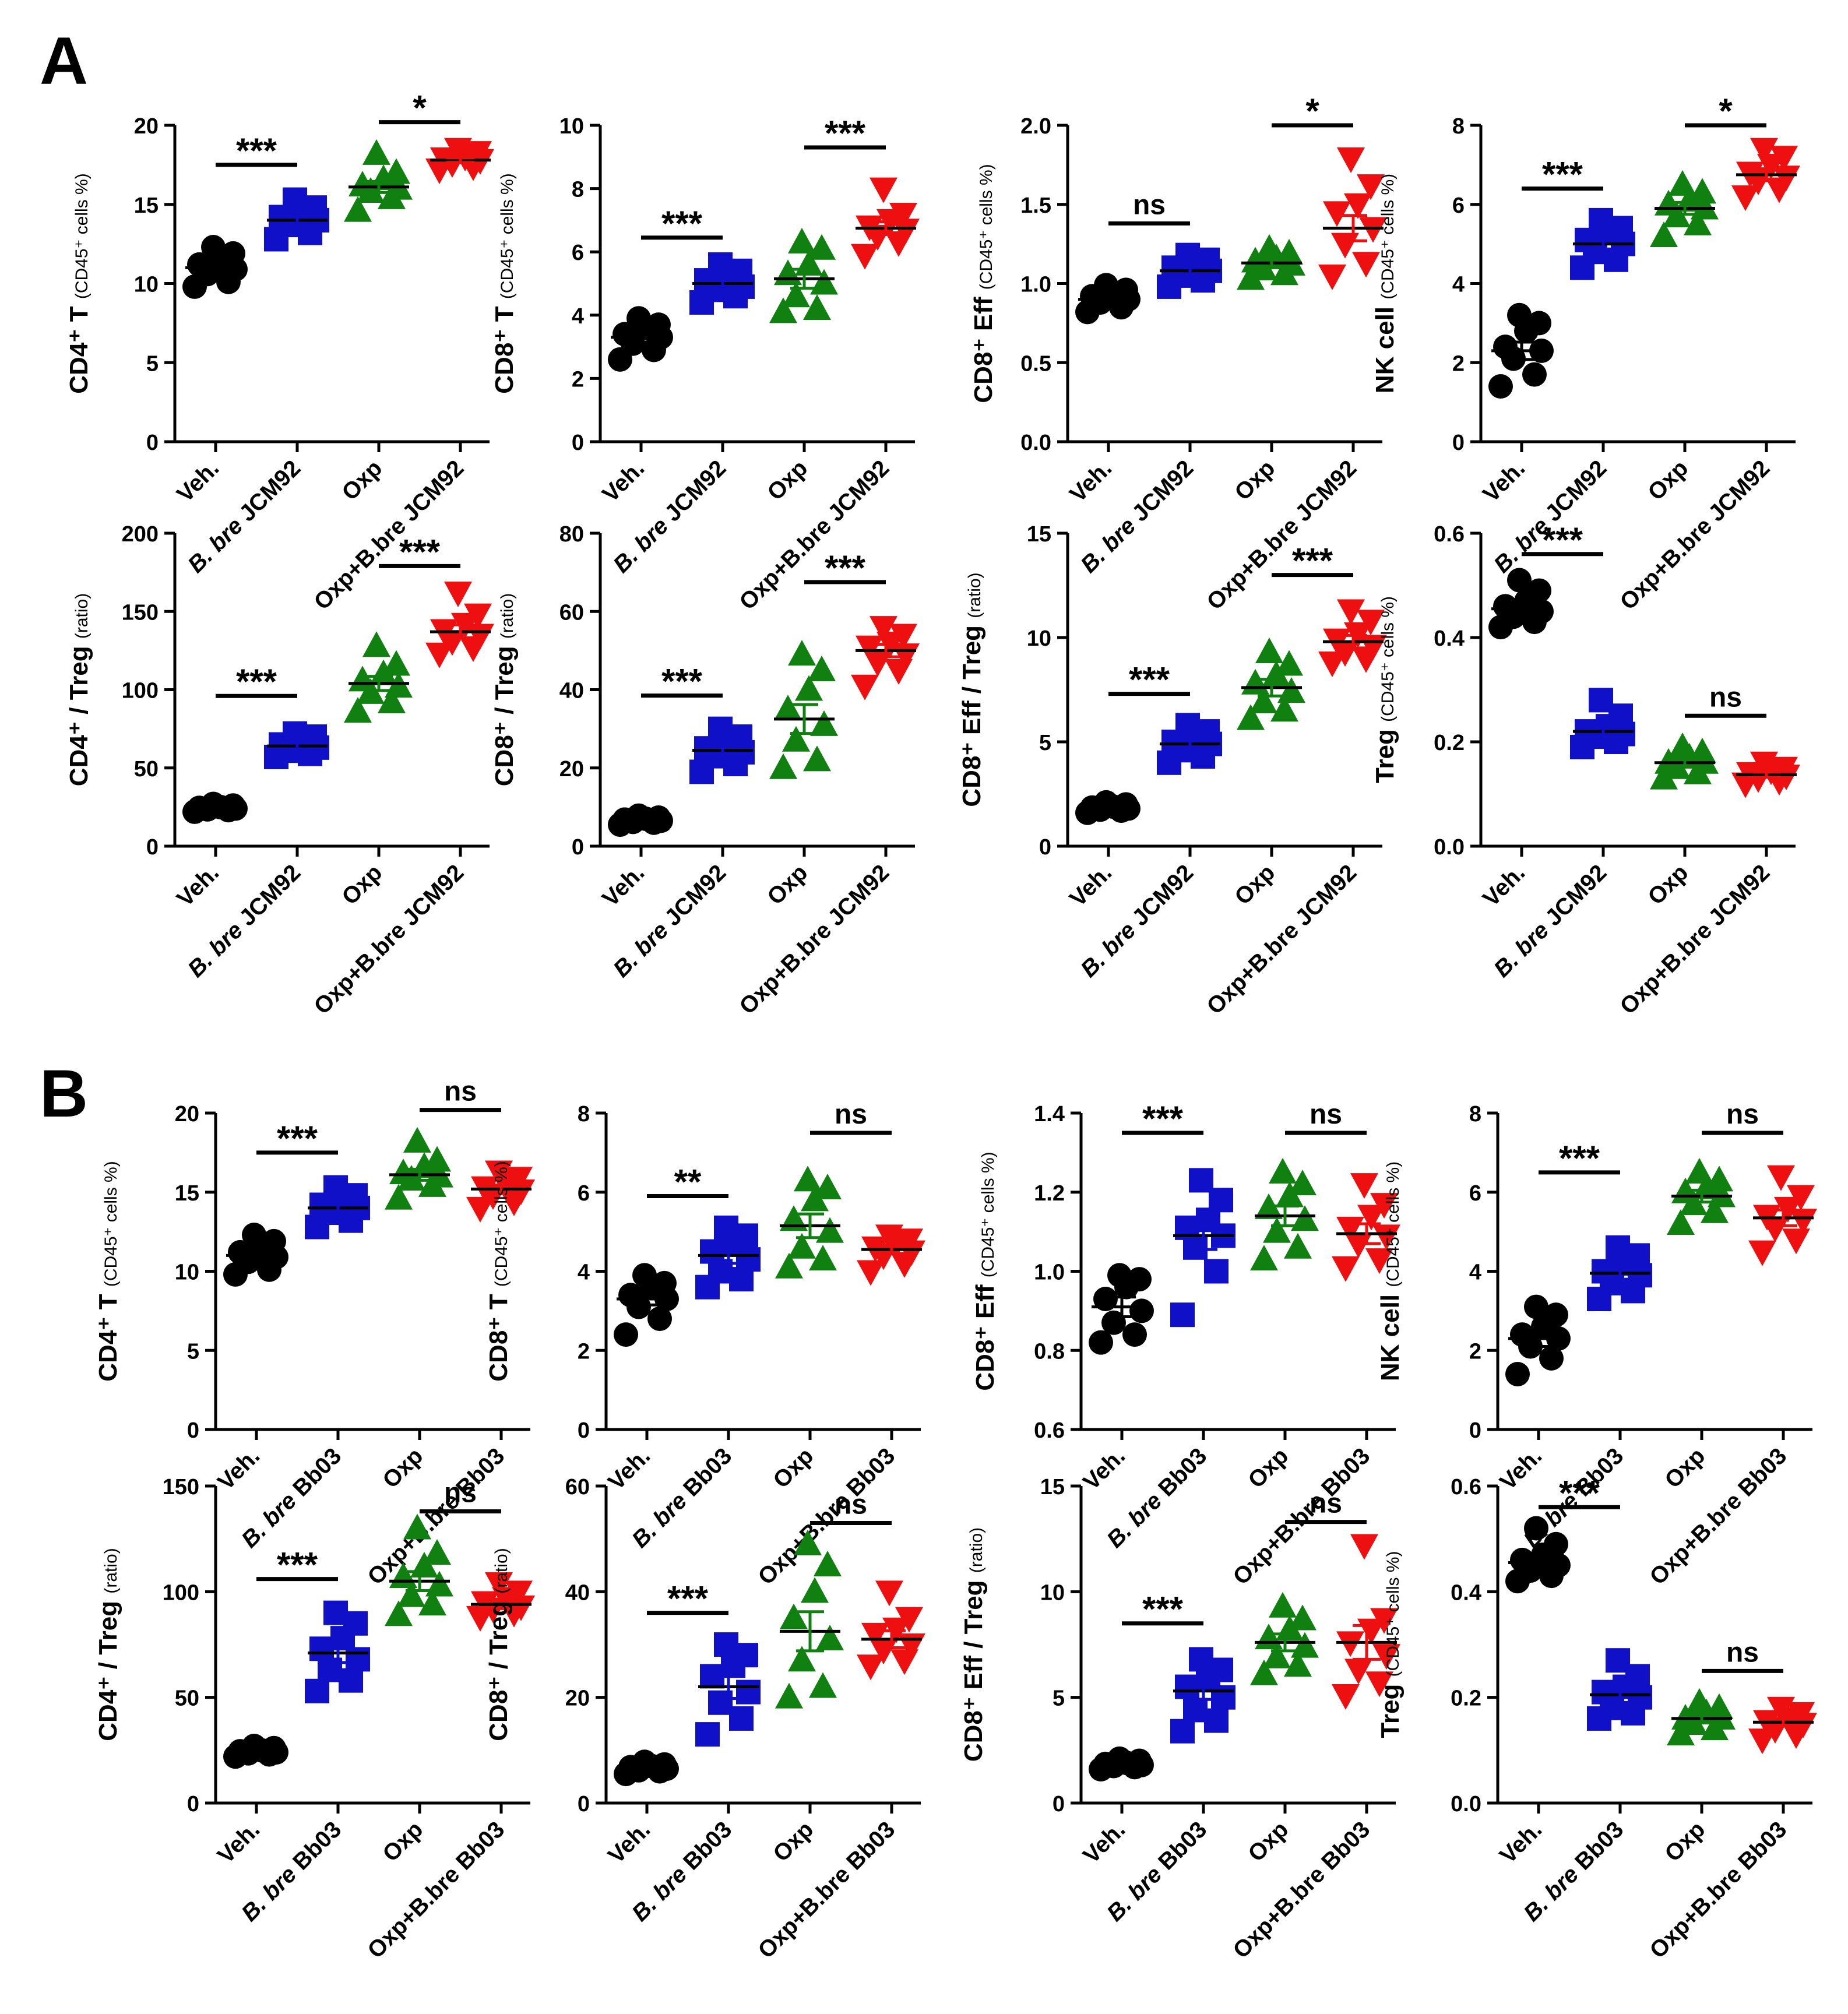 This screenshot has width=1848, height=2014. I want to click on y-tick-label: 0.6, so click(1049, 1431).